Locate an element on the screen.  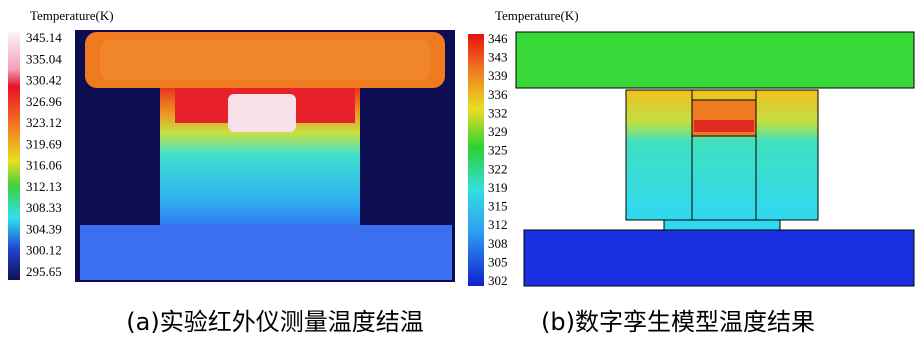
colorbar-label: 335.04 is located at coordinates (44, 58).